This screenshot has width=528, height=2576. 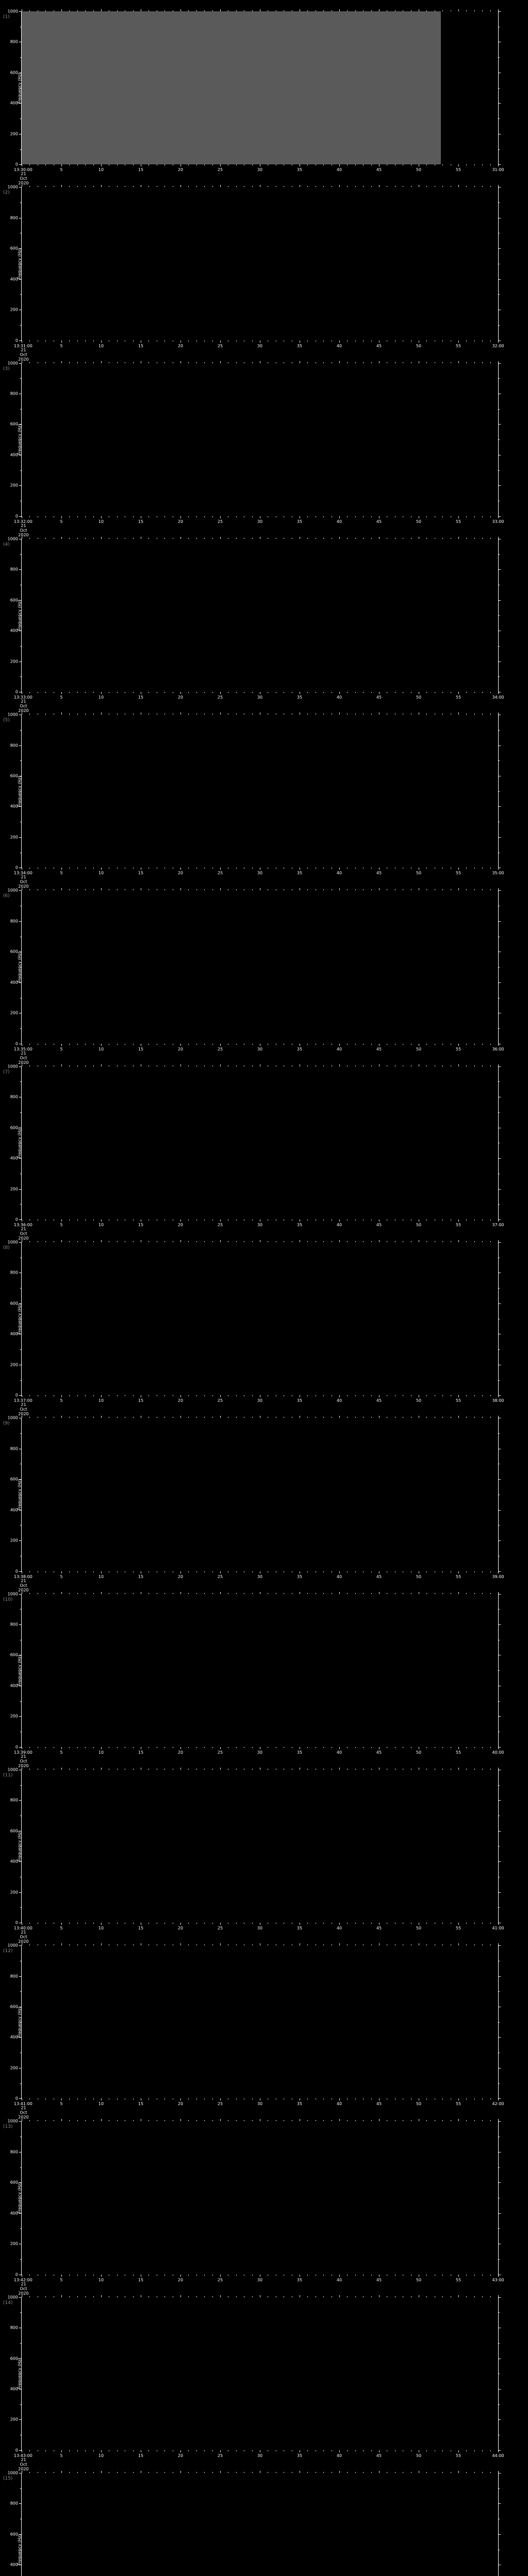 I want to click on x-tick-label: 13:32:00, so click(x=23, y=521).